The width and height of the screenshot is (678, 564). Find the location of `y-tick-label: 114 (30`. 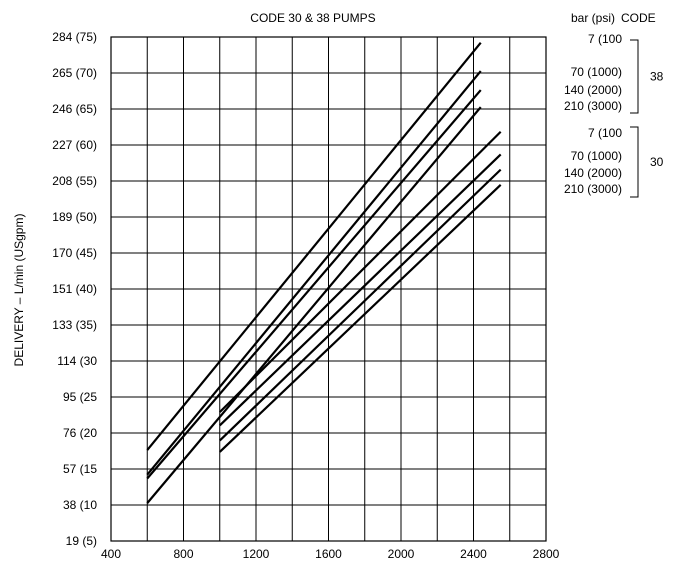

y-tick-label: 114 (30 is located at coordinates (77, 361).